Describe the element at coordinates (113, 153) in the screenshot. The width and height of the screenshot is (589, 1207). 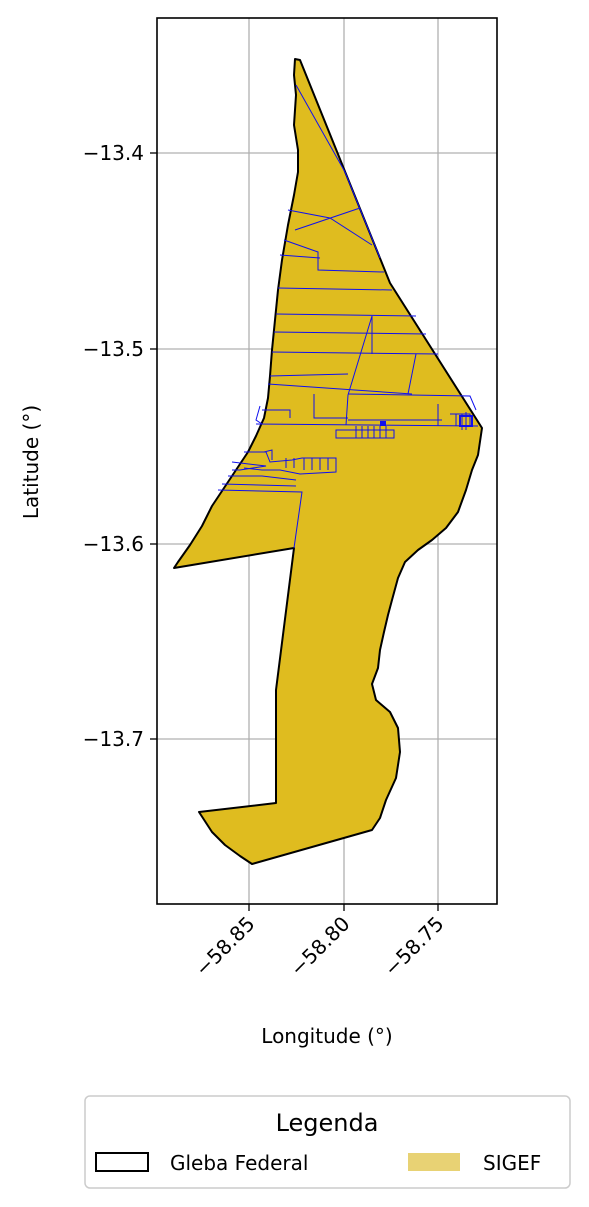
I see `y-tick-label: −13.4` at that location.